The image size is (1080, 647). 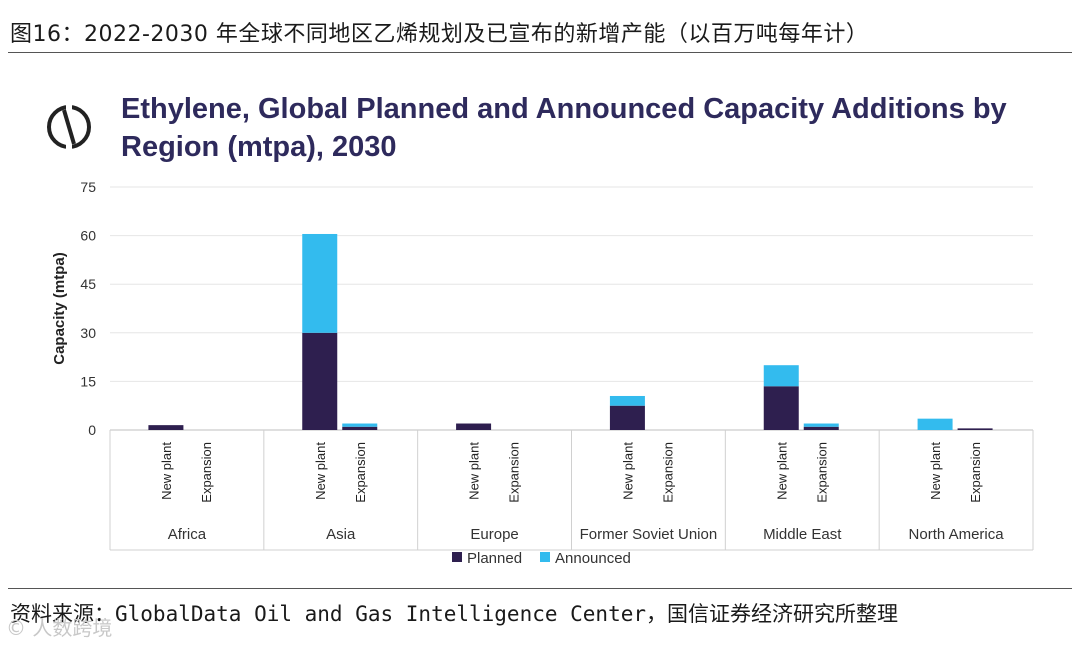 I want to click on y-axis-label: Capacity (mtpa), so click(x=59, y=308).